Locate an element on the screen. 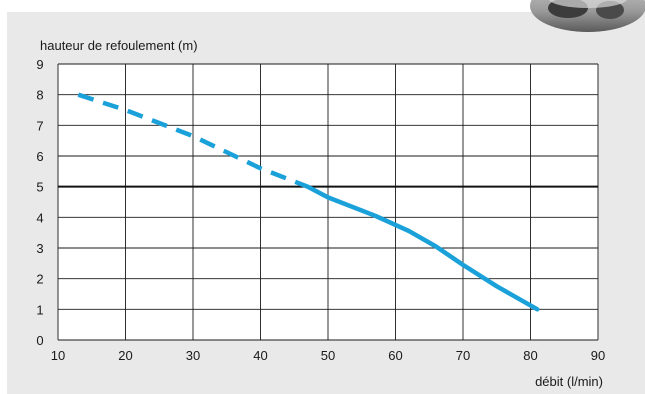 Image resolution: width=645 pixels, height=394 pixels. y-axis-label: hauteur de refoulement (m) is located at coordinates (119, 45).